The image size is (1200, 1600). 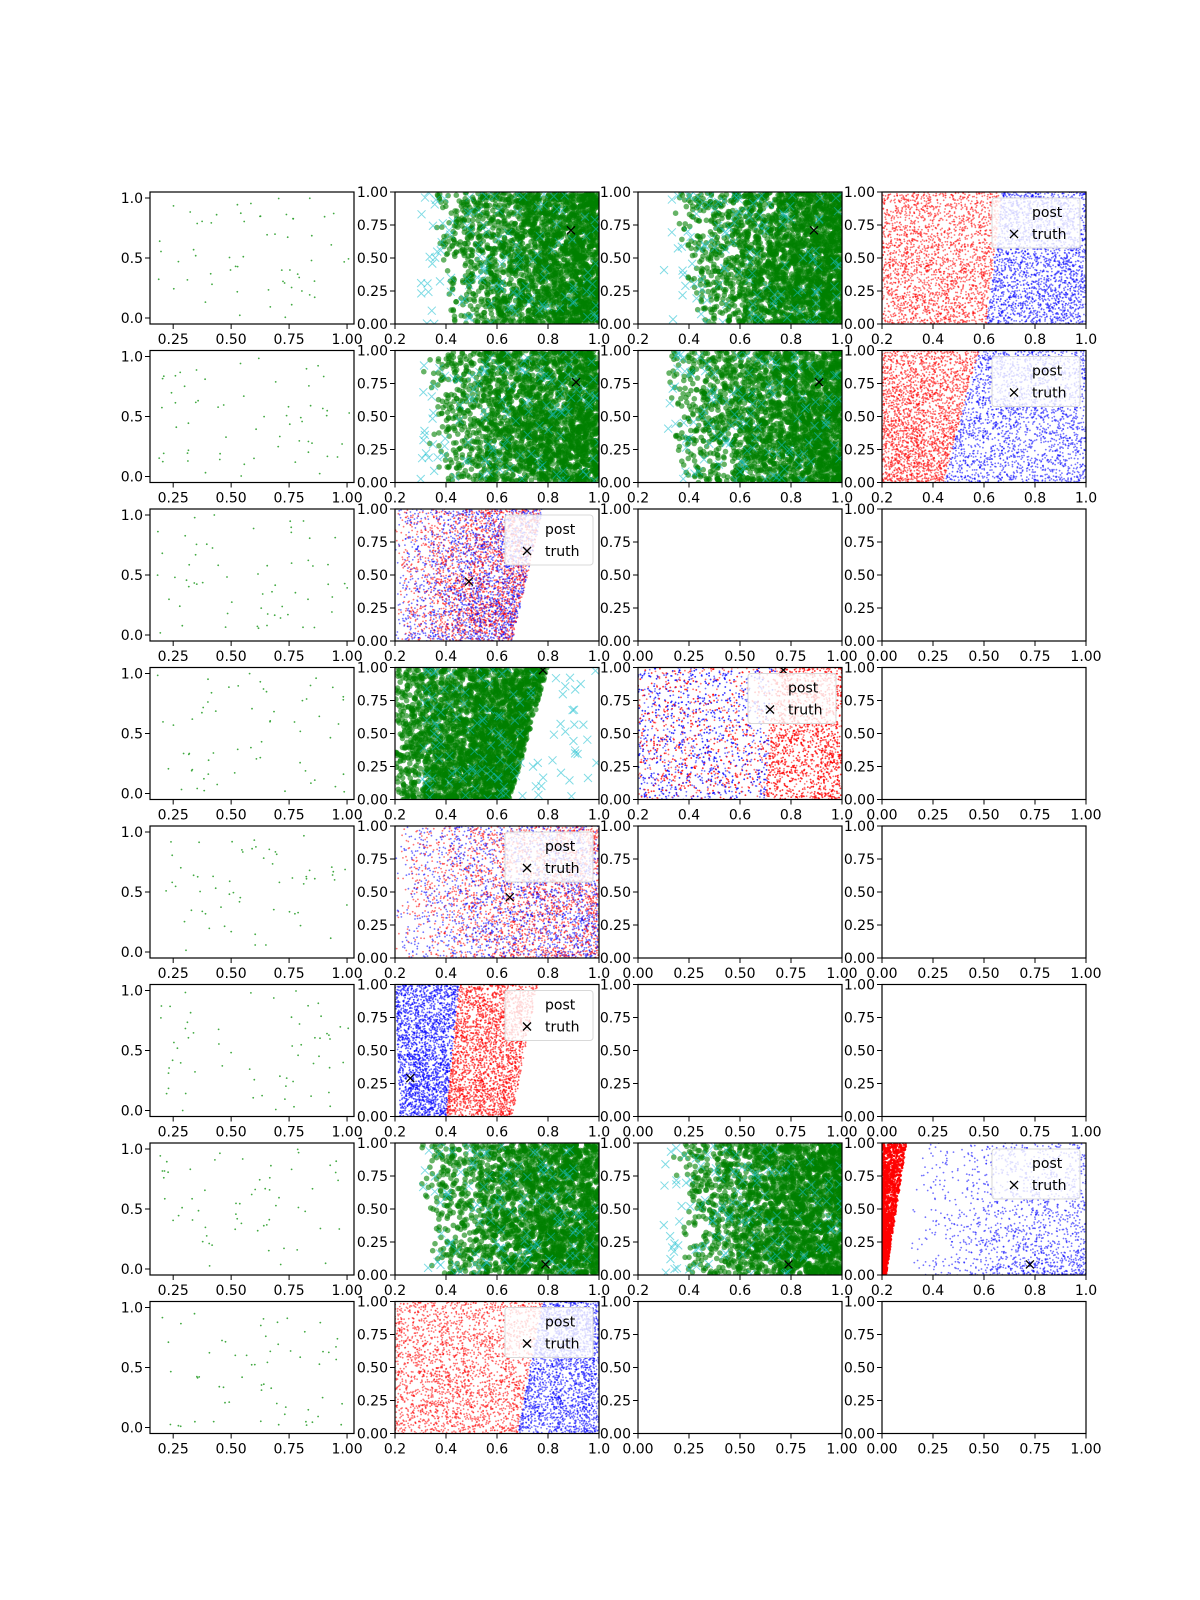 What do you see at coordinates (372, 259) in the screenshot?
I see `y-tick-label: 0.50` at bounding box center [372, 259].